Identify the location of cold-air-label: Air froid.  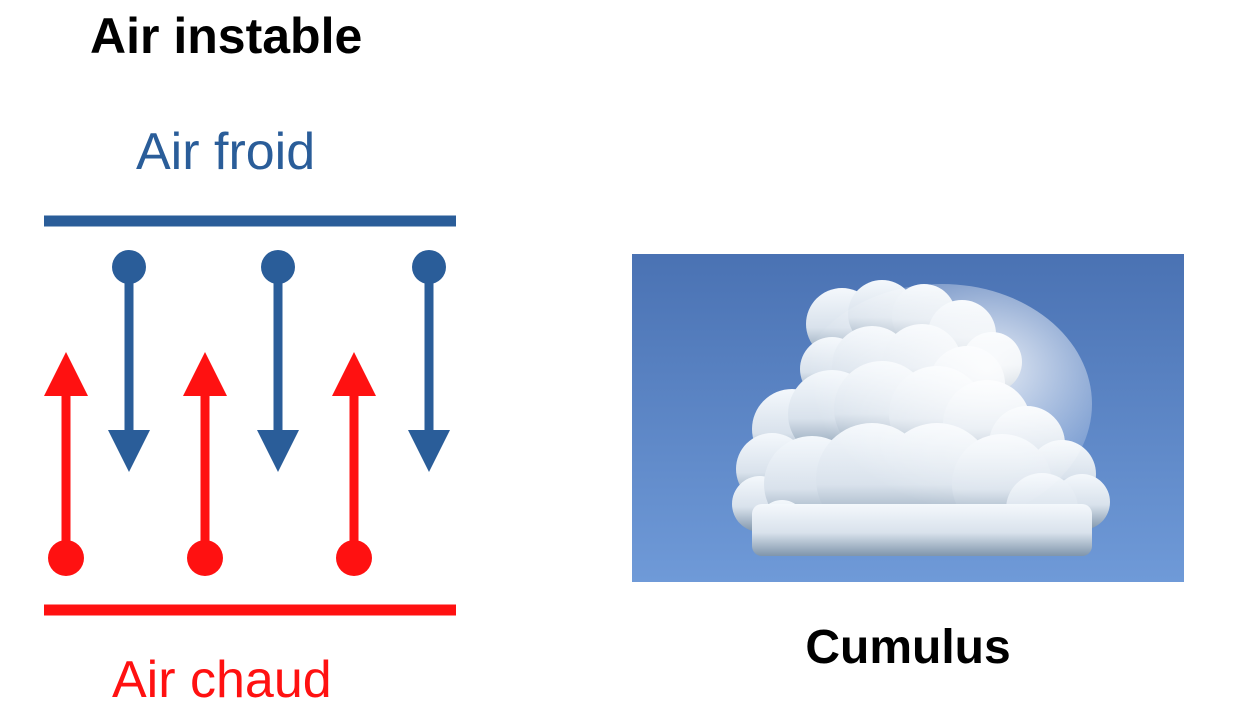
(226, 152).